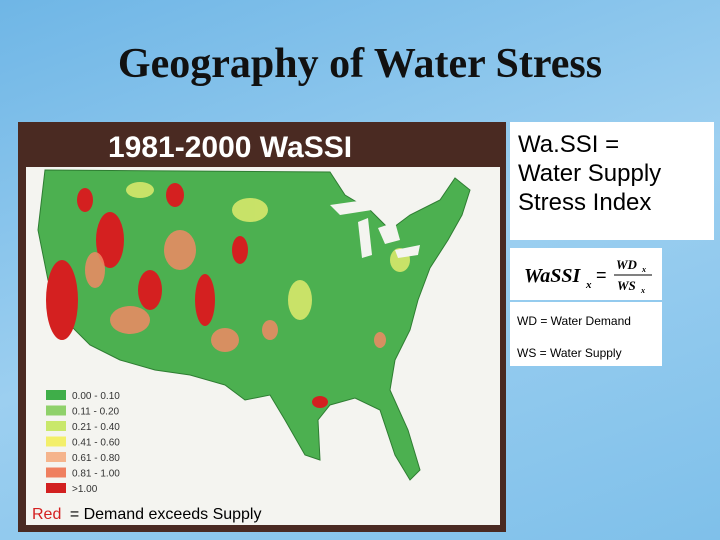 The height and width of the screenshot is (540, 720). Describe the element at coordinates (588, 285) in the screenshot. I see `formula-lhs-sub: x` at that location.